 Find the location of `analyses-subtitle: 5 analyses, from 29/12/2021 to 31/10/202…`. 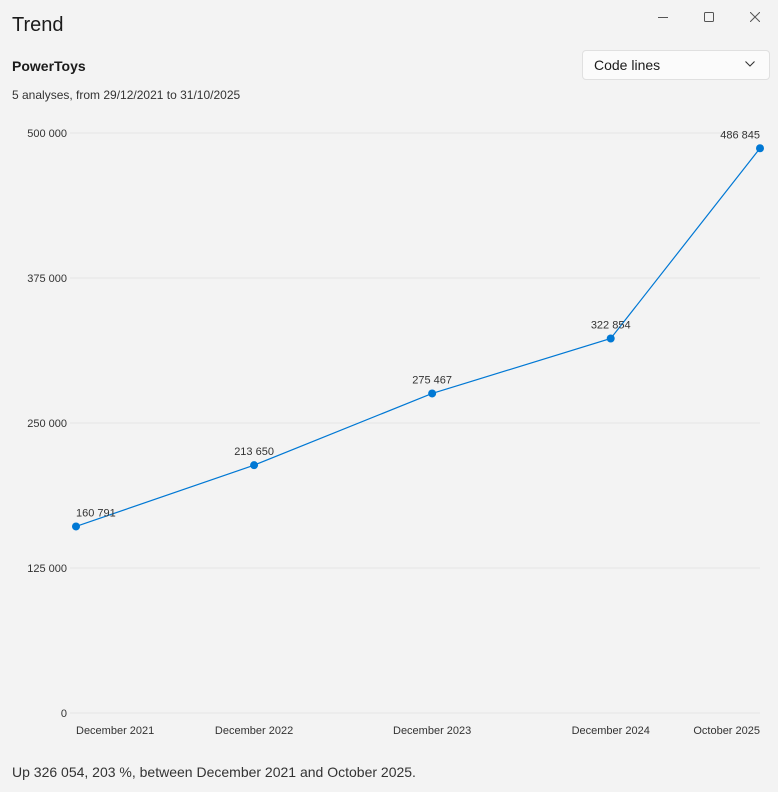

analyses-subtitle: 5 analyses, from 29/12/2021 to 31/10/202… is located at coordinates (126, 95).